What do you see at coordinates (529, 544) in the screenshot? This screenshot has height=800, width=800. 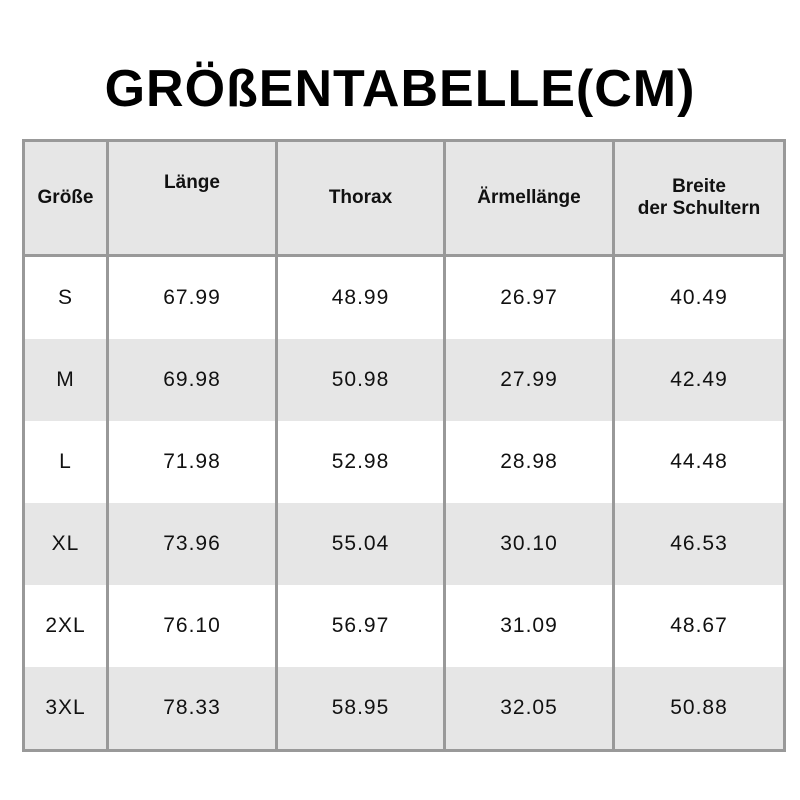 I see `cell-sleeve: 30.10` at bounding box center [529, 544].